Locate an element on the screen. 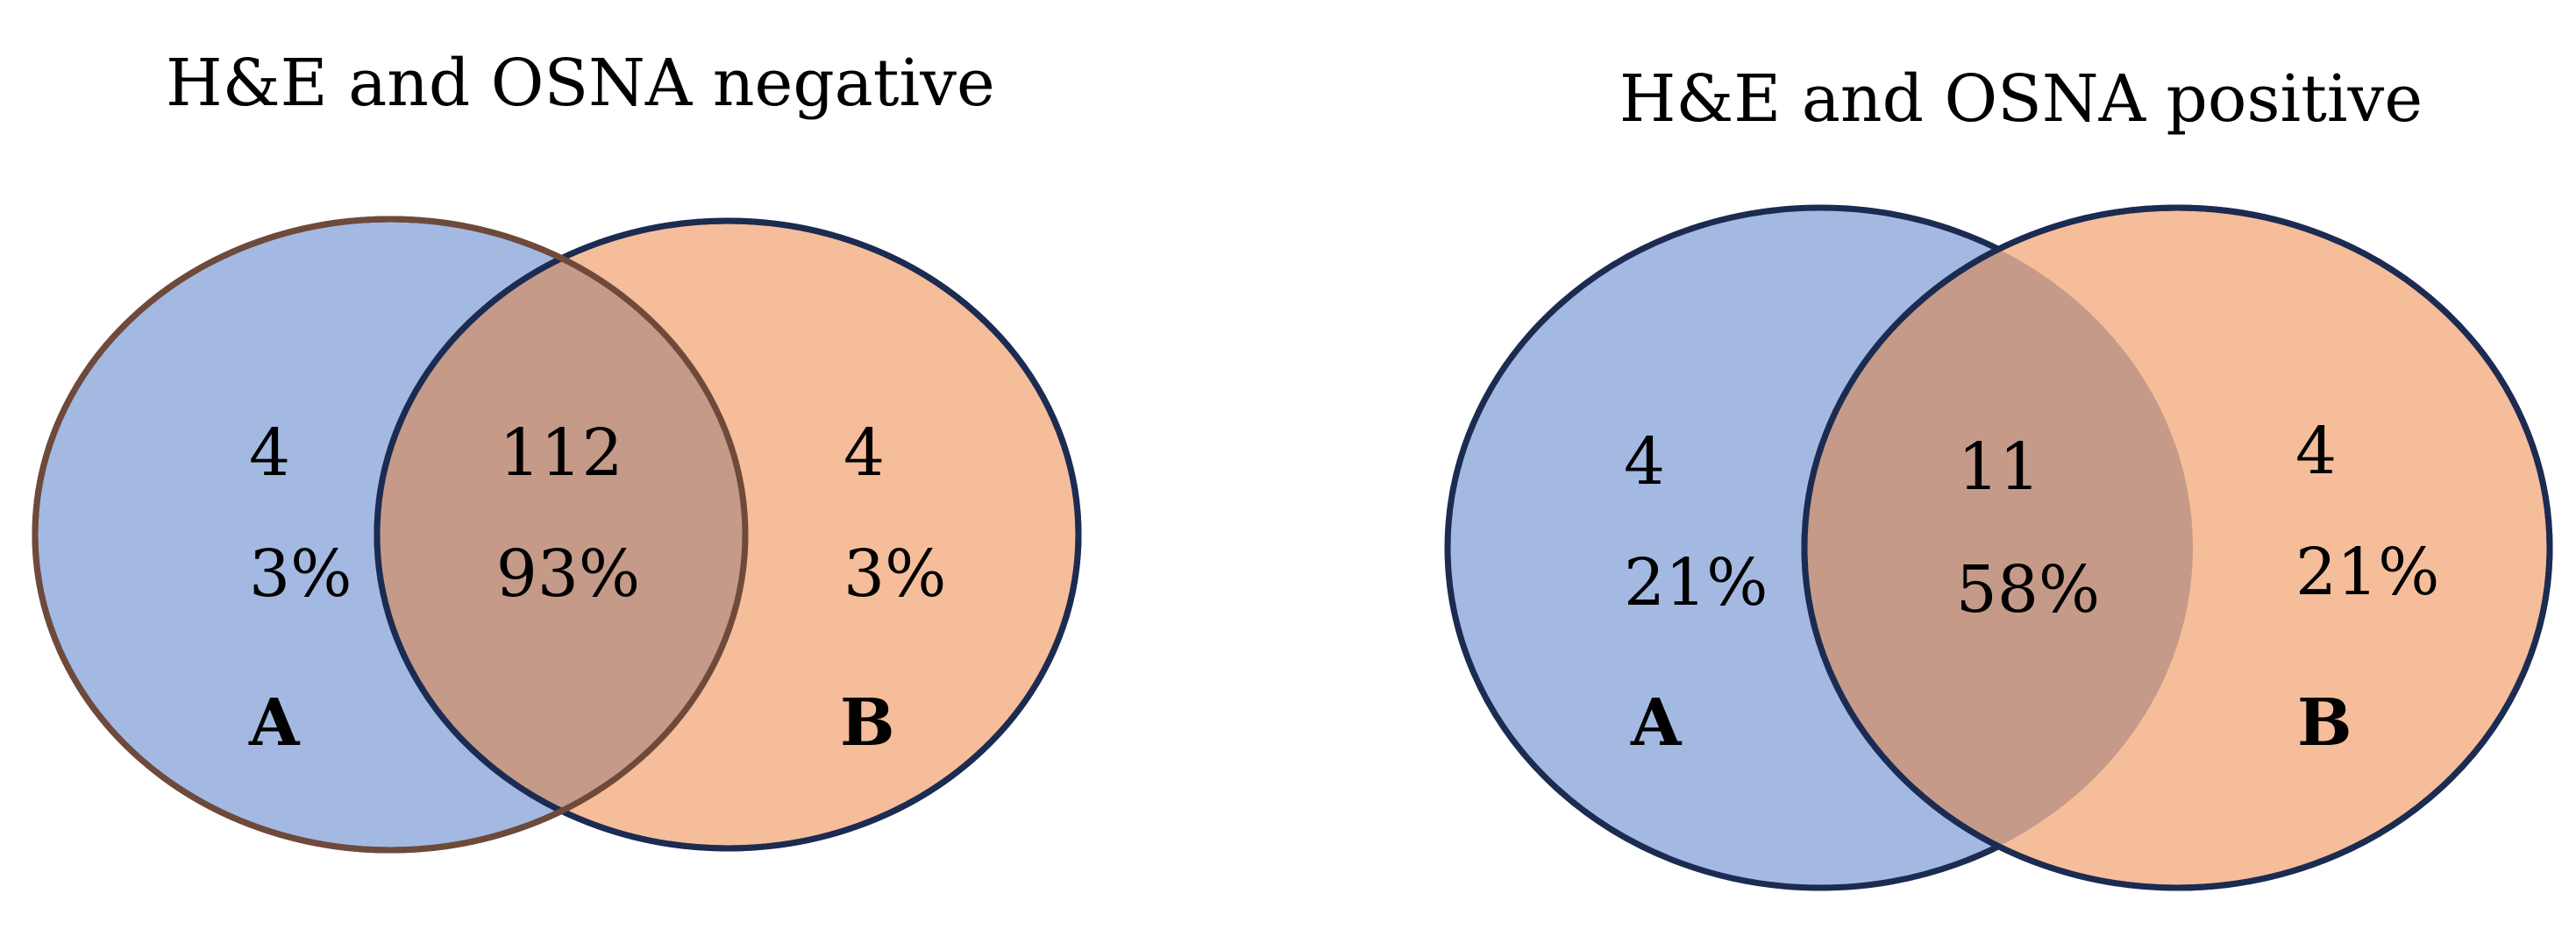 The width and height of the screenshot is (2576, 929). overlap-count: 11 is located at coordinates (1999, 467).